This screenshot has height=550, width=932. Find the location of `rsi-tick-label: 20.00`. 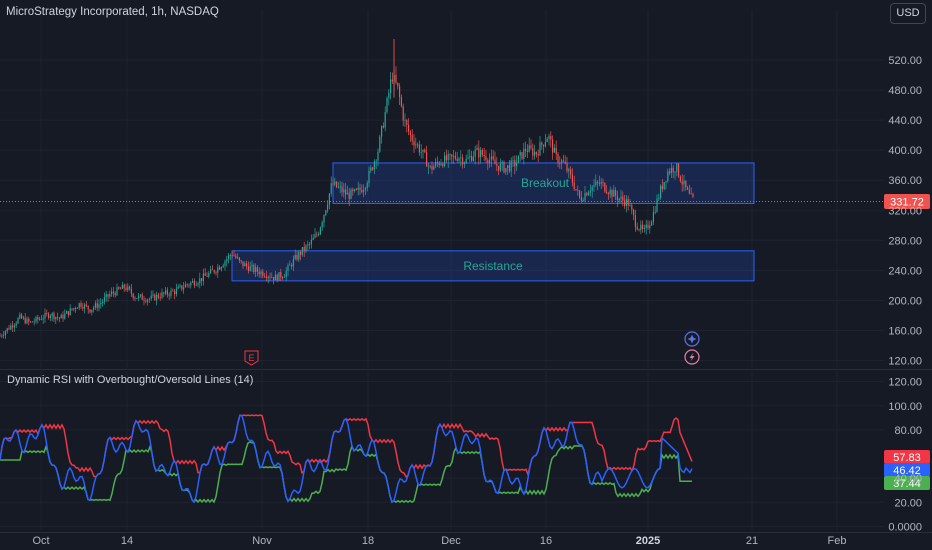

rsi-tick-label: 20.00 is located at coordinates (908, 503).